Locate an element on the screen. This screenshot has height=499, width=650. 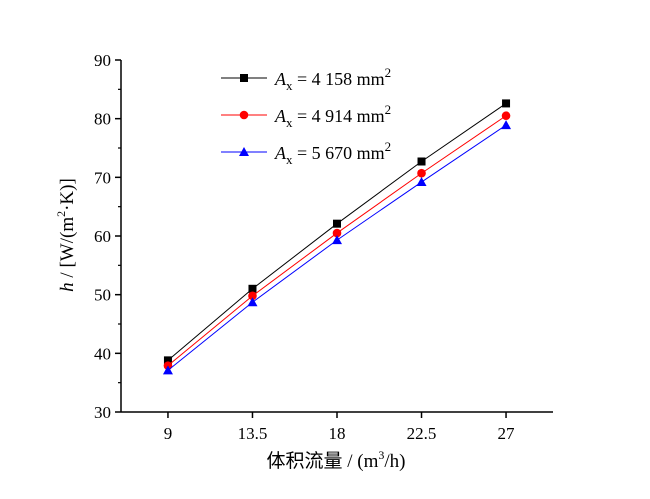
y-tick-label: 60 is located at coordinates (102, 236).